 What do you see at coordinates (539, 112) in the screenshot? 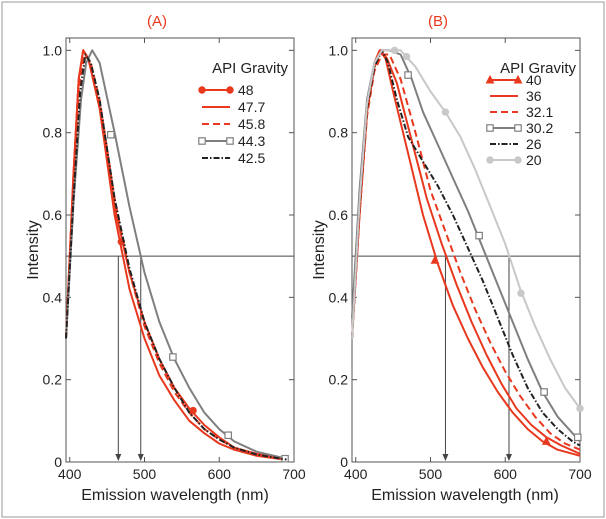
I see `panel-b-legend-label-32.1: 32.1` at bounding box center [539, 112].